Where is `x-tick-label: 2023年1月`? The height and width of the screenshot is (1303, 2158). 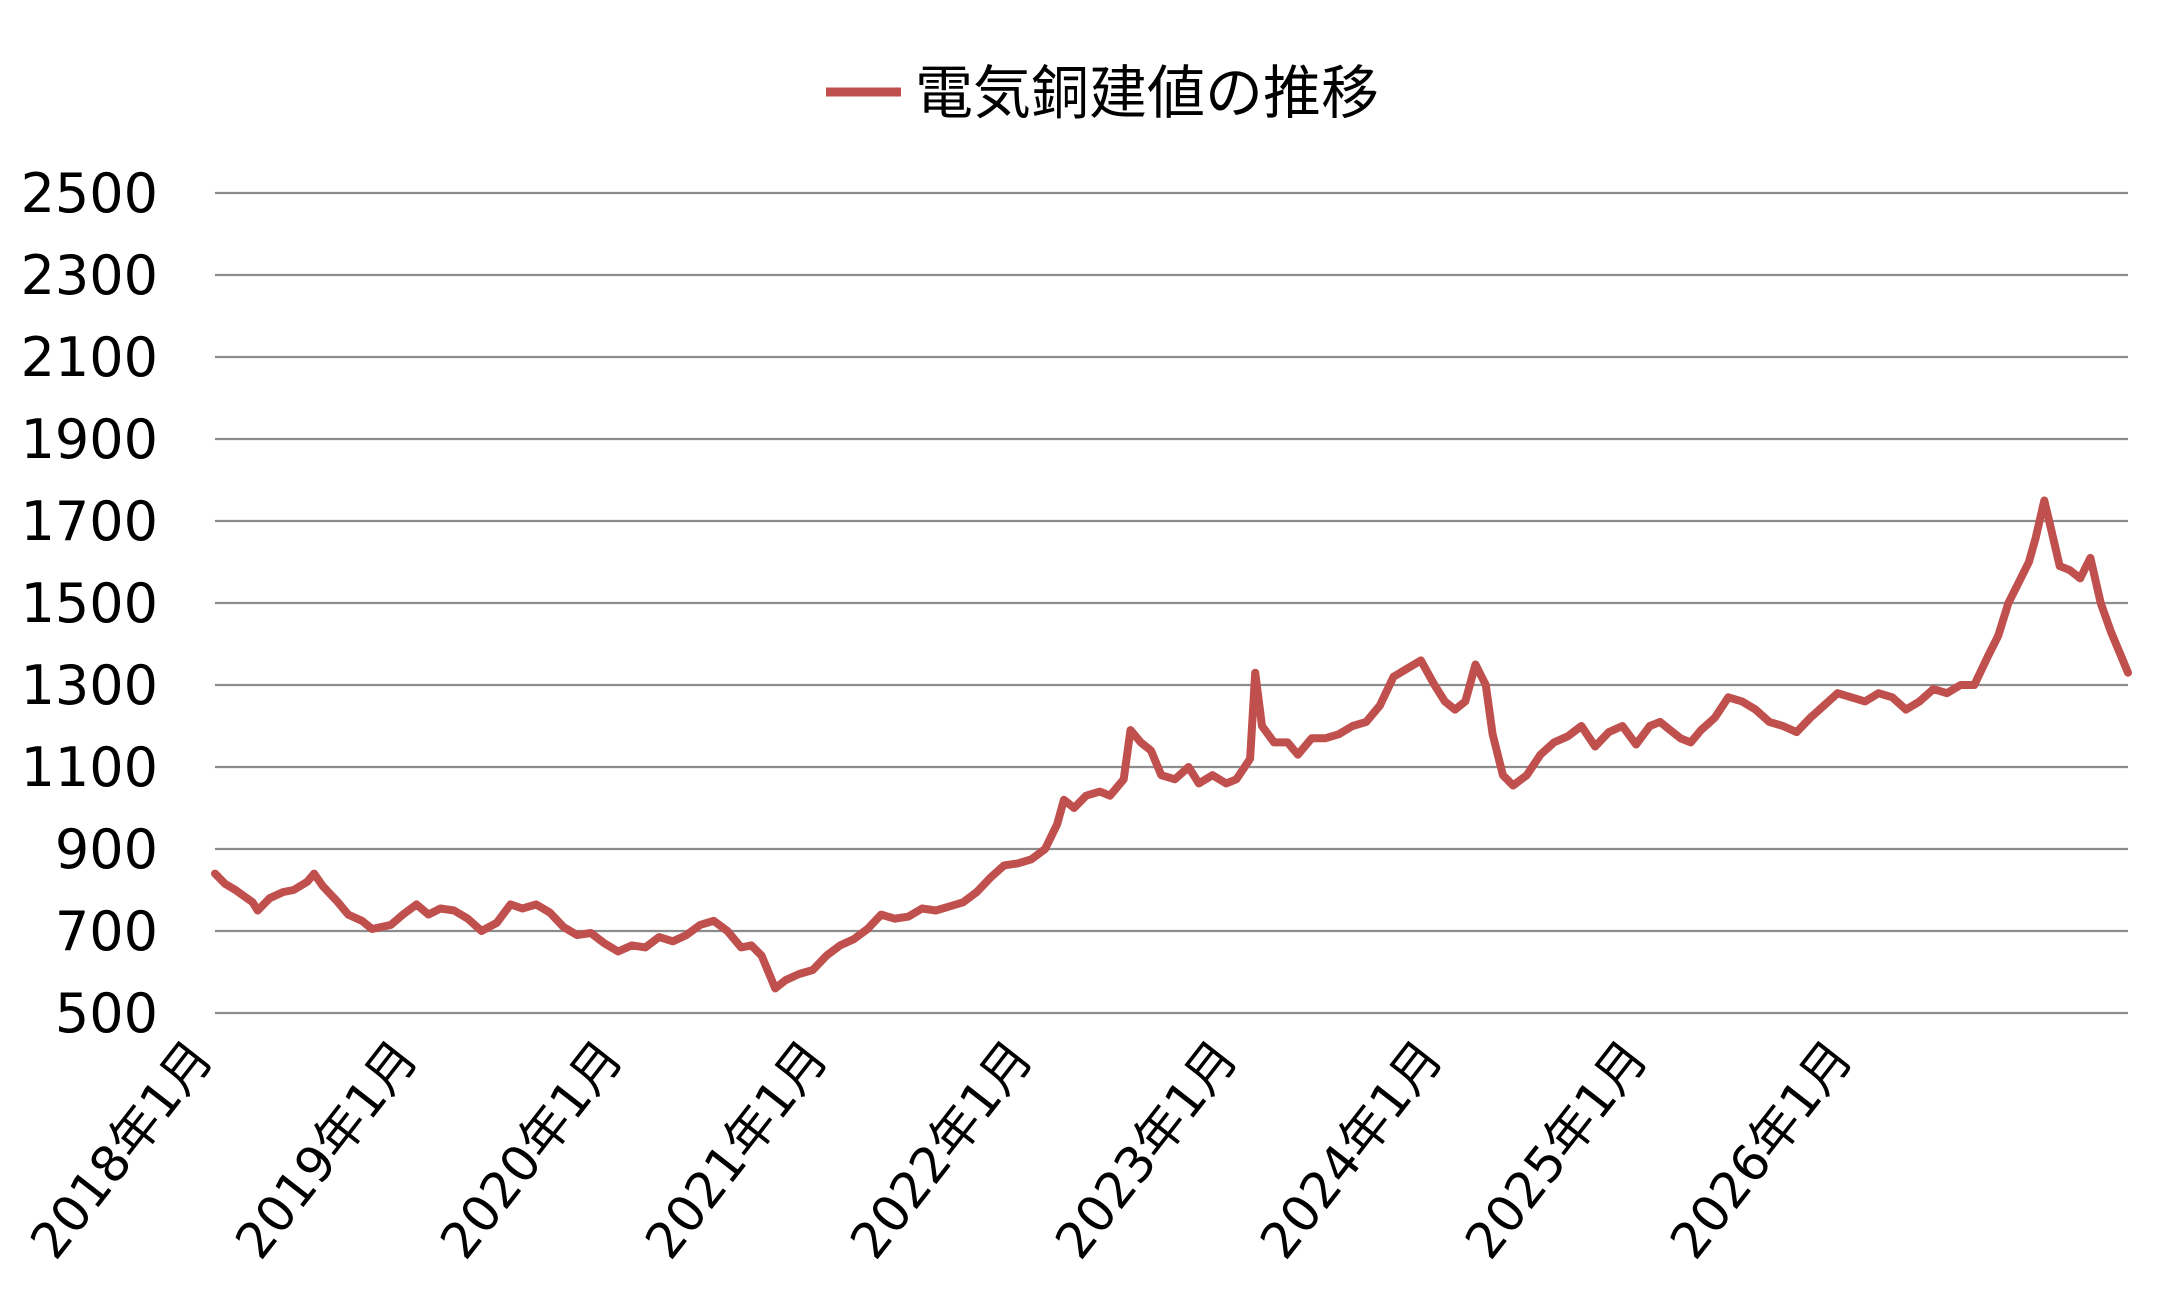
x-tick-label: 2023年1月 is located at coordinates (1146, 1150).